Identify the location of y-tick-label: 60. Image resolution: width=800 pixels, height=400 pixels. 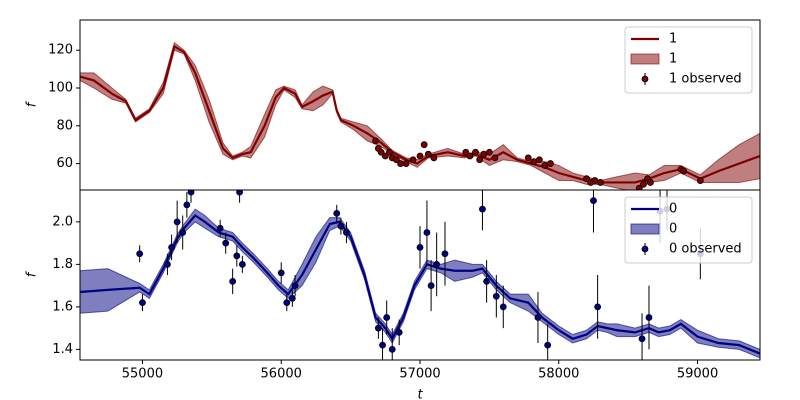
(64, 163).